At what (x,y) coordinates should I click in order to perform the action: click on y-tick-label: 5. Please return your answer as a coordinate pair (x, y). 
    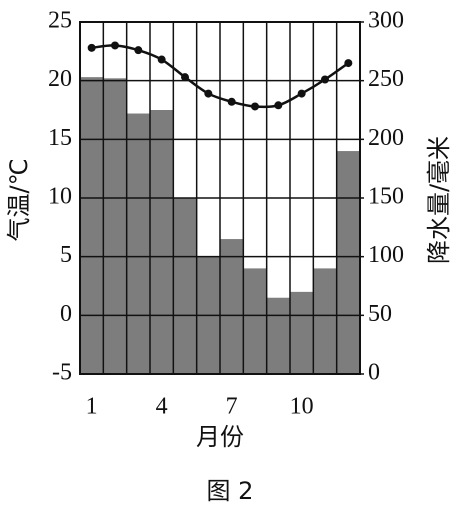
    Looking at the image, I should click on (66, 255).